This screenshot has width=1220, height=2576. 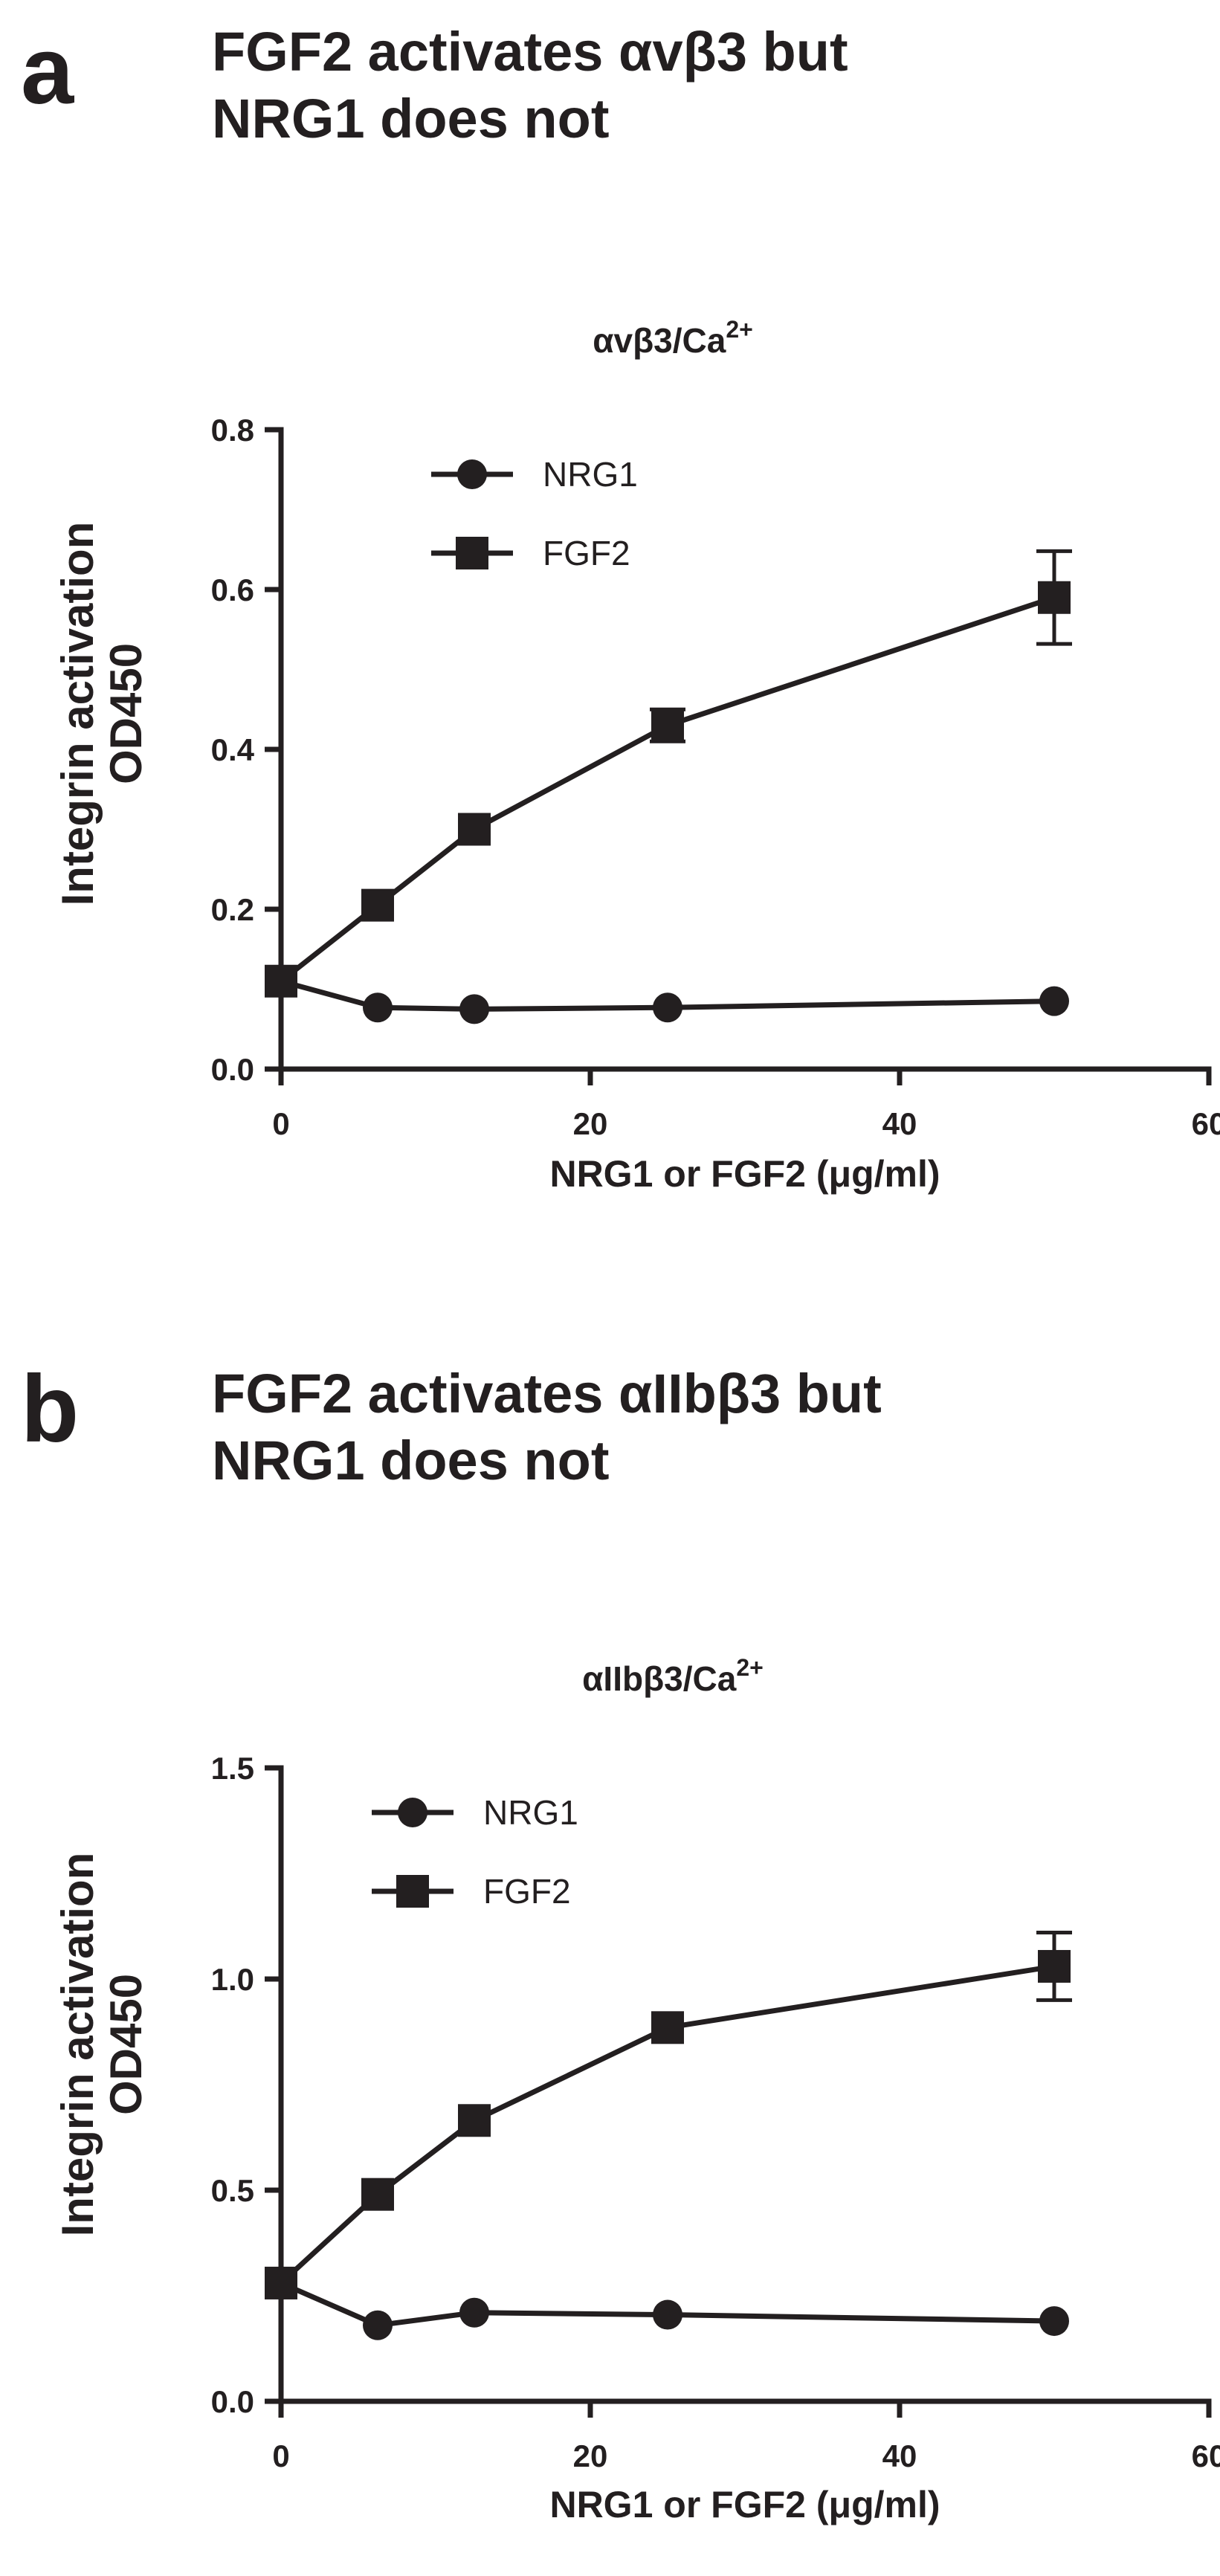 I want to click on chart-b-y-tick-label: 0.5, so click(x=232, y=2190).